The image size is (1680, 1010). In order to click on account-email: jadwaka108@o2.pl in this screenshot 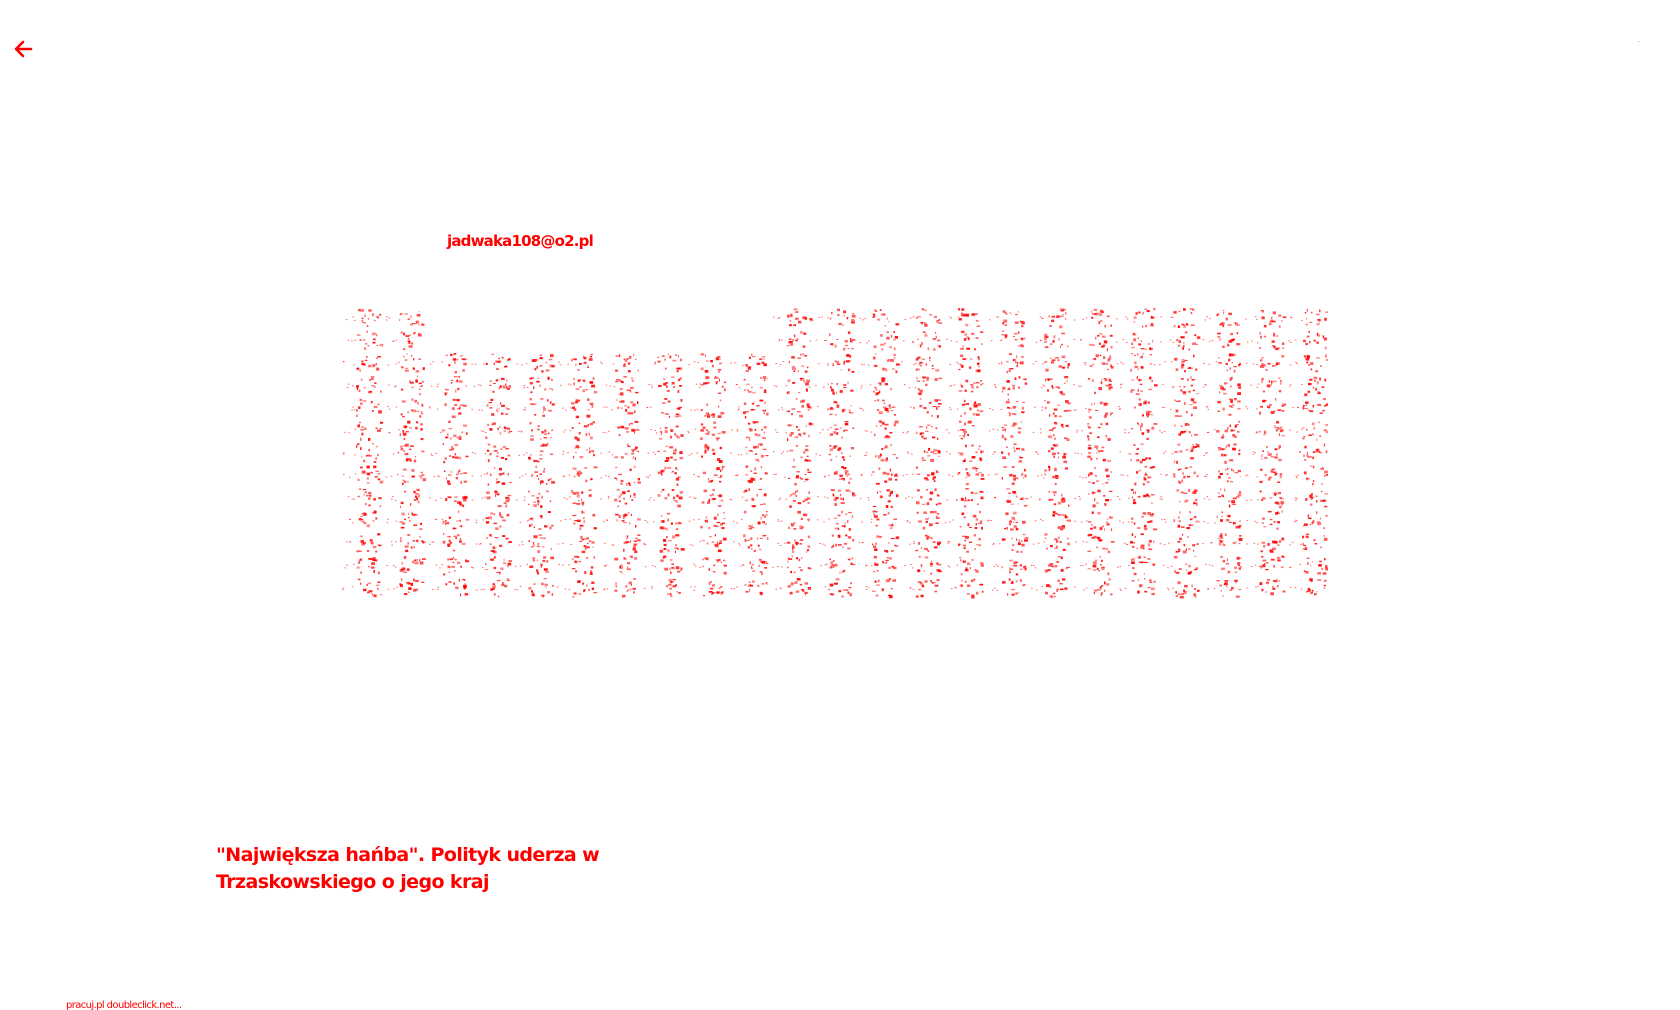, I will do `click(520, 241)`.